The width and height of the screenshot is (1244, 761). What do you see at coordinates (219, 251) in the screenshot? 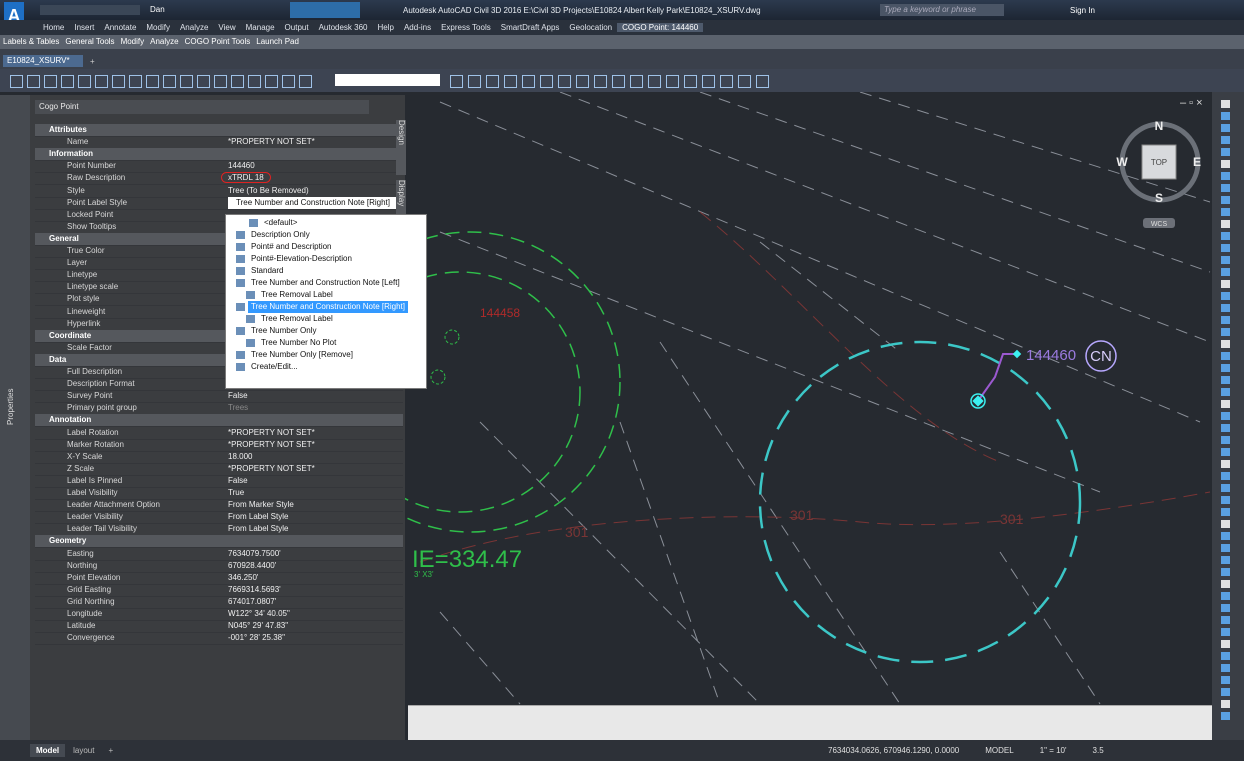
I see `property-row: True Color` at bounding box center [219, 251].